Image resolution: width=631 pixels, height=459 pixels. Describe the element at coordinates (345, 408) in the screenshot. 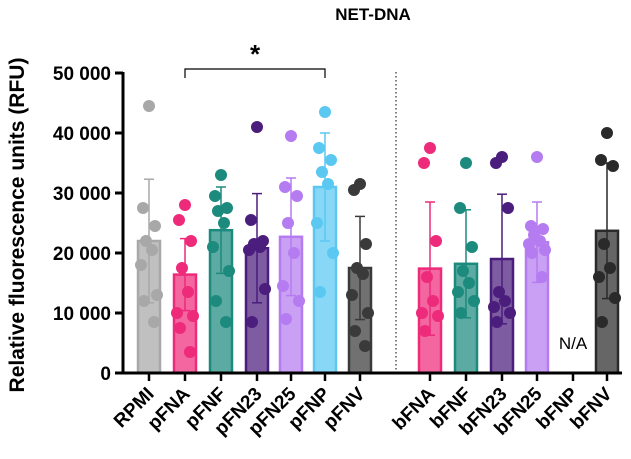

I see `x-tick-label-pfnv: pFNV` at that location.